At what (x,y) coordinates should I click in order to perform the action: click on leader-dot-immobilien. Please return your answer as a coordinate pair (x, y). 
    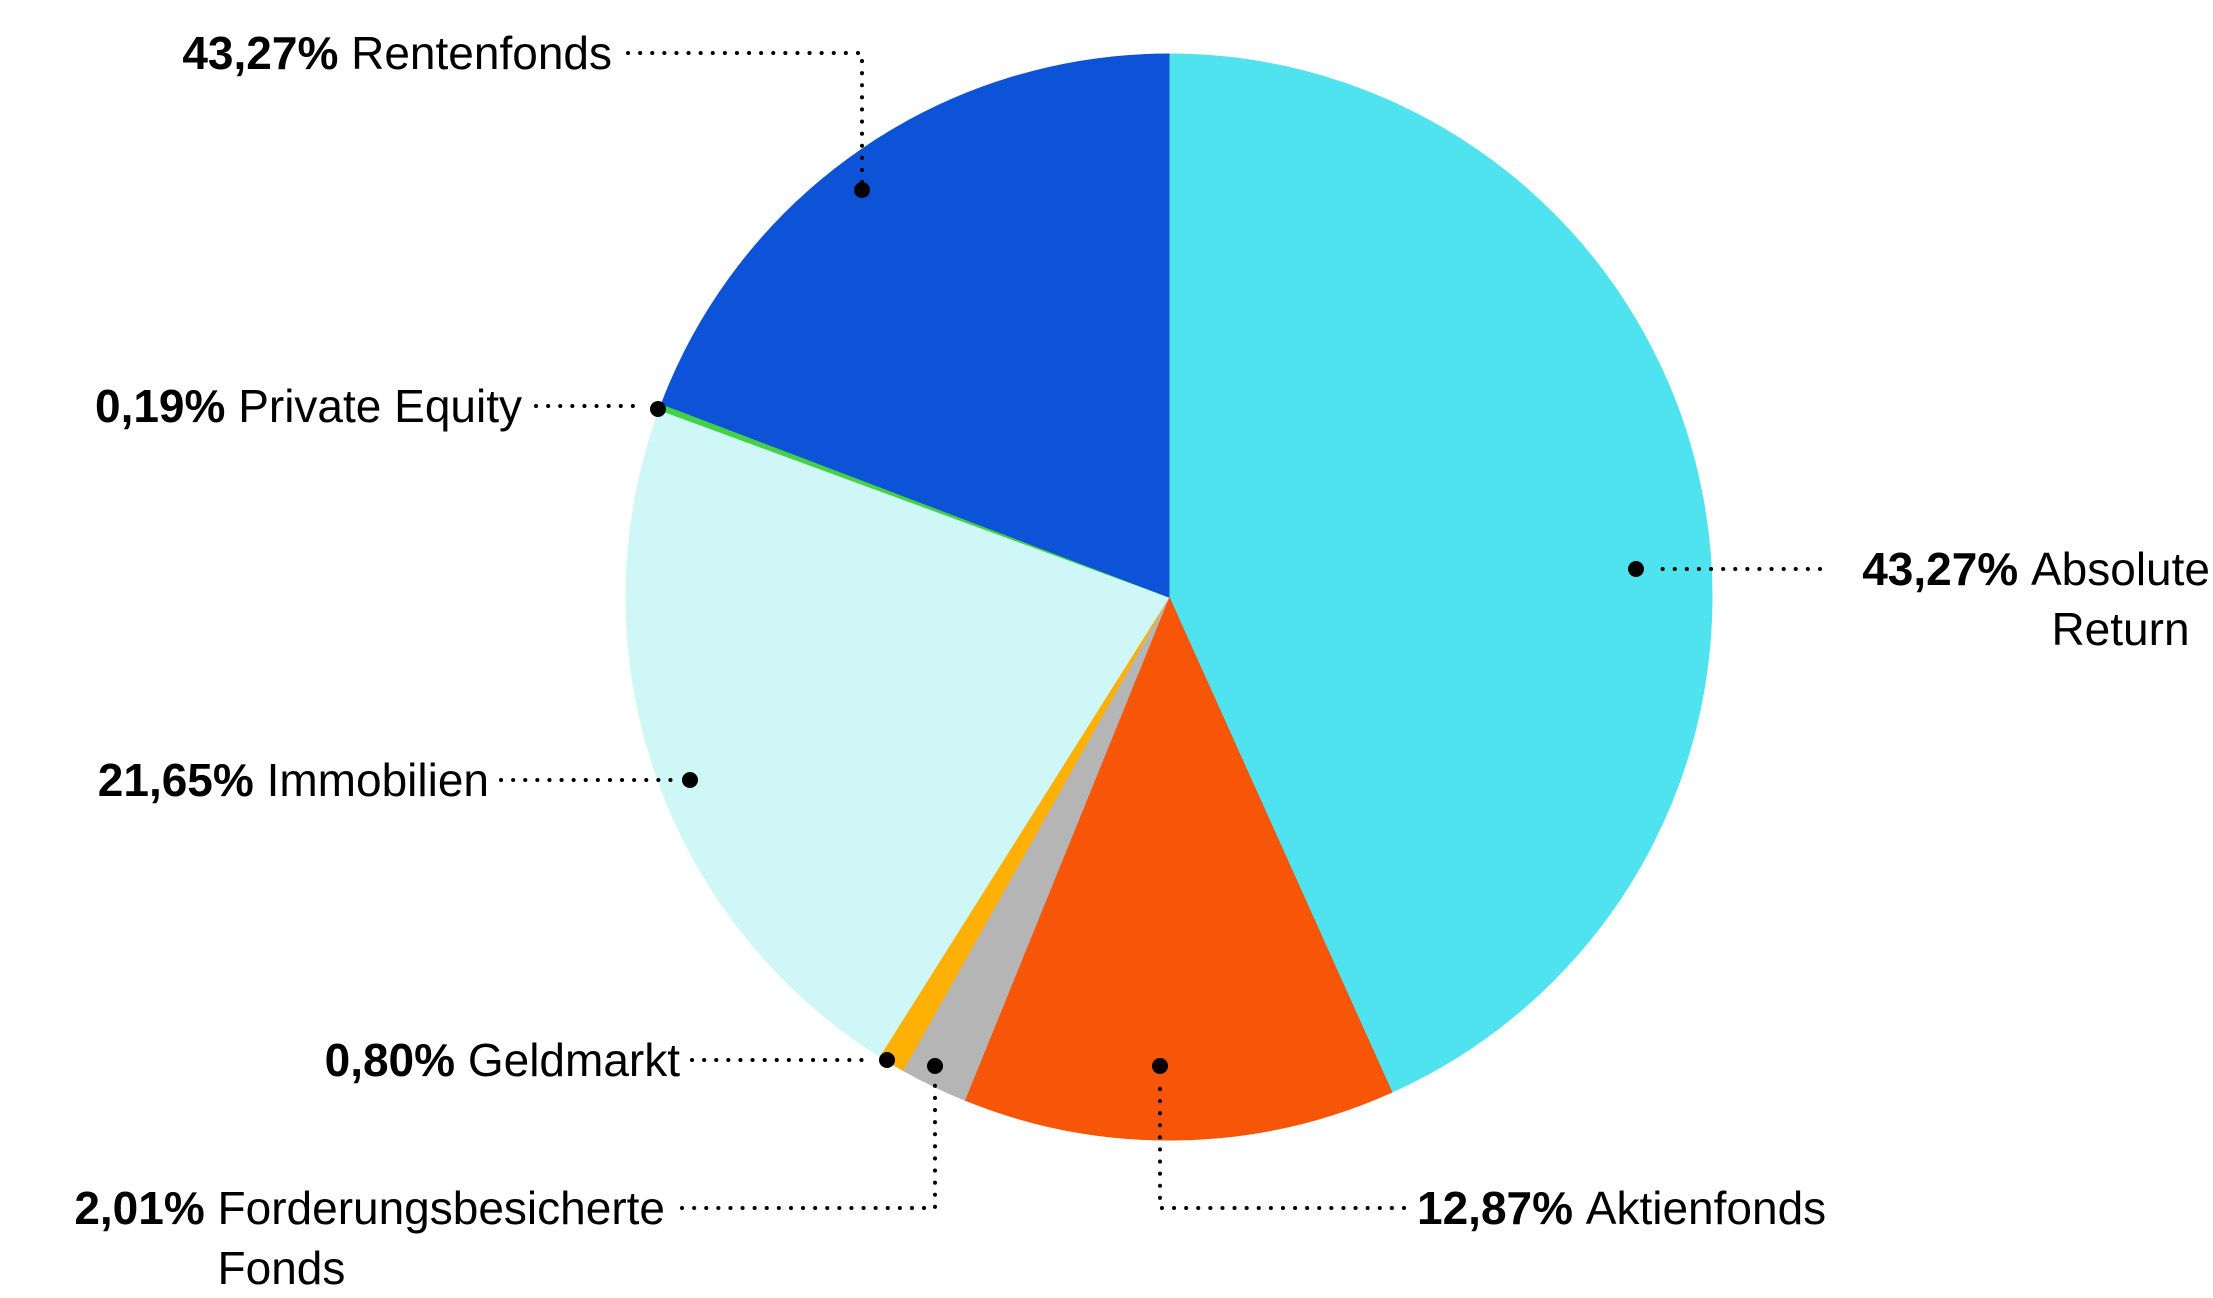
    Looking at the image, I should click on (690, 780).